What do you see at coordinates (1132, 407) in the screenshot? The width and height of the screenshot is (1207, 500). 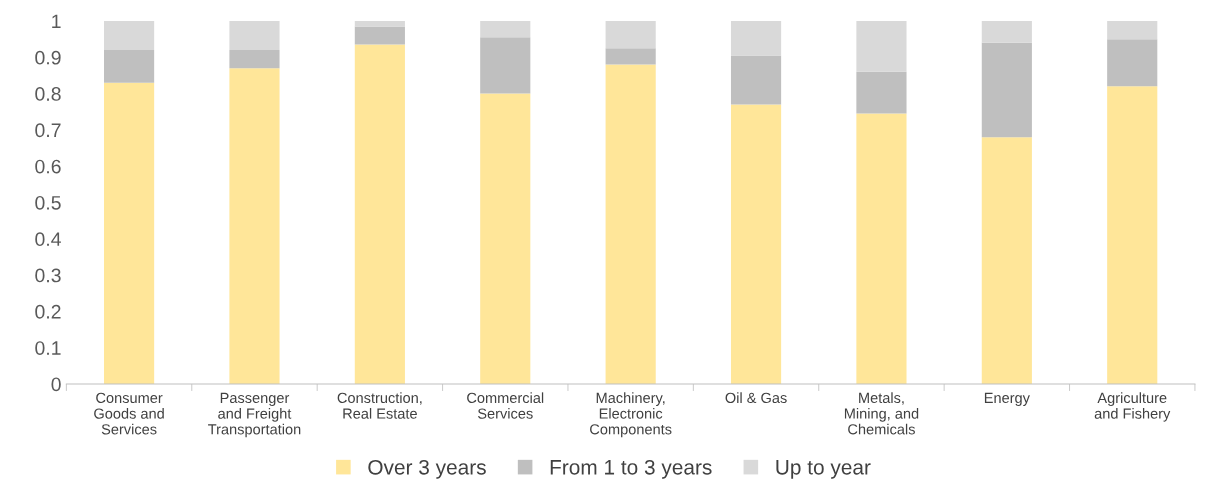 I see `x-tick-label: Agriculture and Fishery` at bounding box center [1132, 407].